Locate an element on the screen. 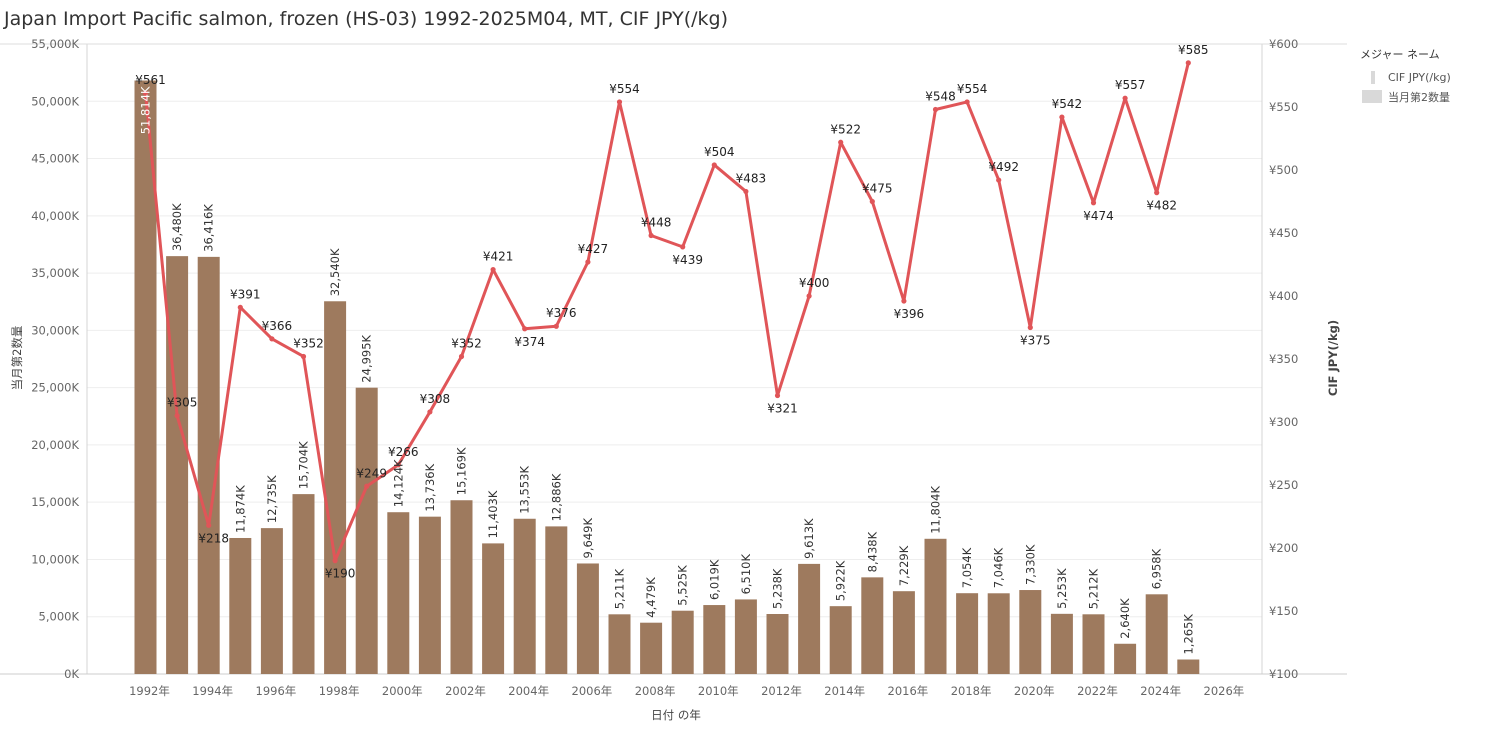  bar-value-label: 32,540K is located at coordinates (335, 272).